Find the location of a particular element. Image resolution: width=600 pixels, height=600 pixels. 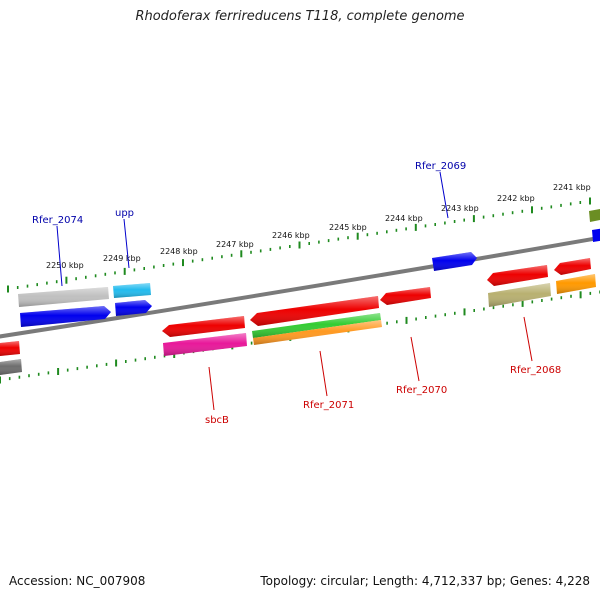

gene-label: Rfer_2071 is located at coordinates (328, 405).